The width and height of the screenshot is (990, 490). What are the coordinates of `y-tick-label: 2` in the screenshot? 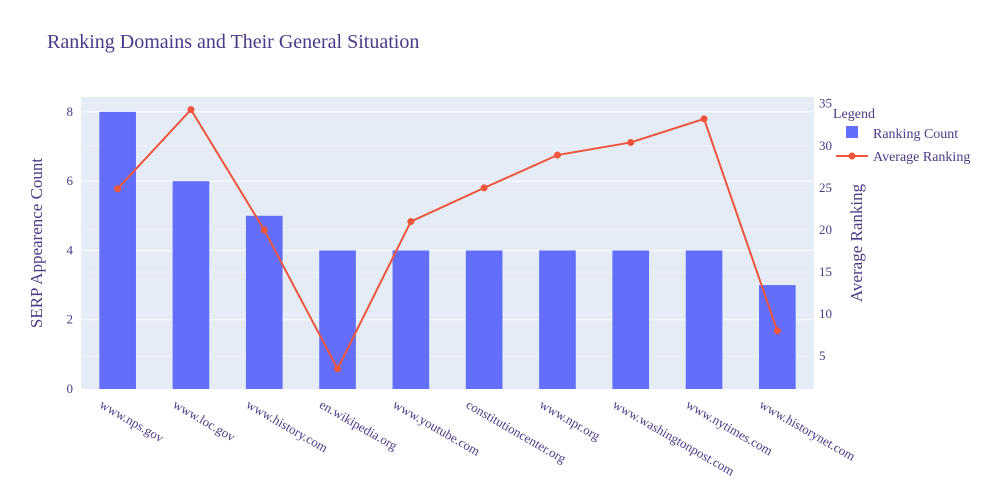 It's located at (70, 319).